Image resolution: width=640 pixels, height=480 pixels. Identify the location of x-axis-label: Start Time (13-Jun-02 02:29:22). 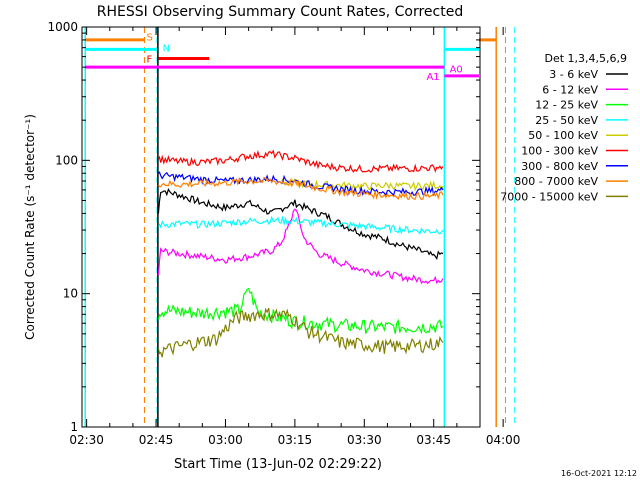
(278, 464).